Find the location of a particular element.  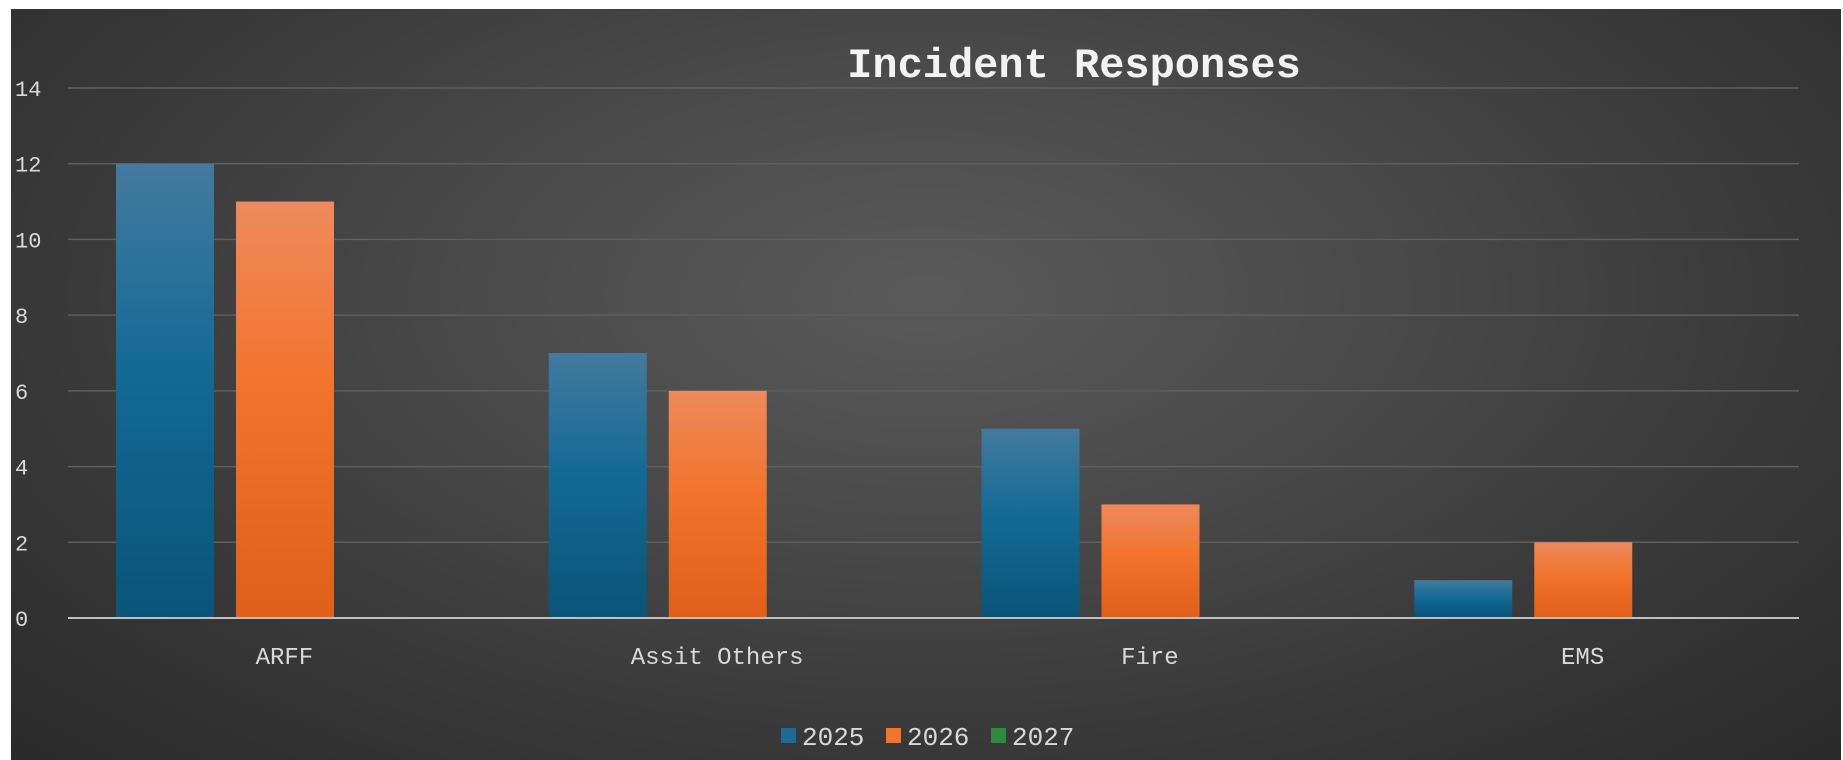

y-tick-label: 12 is located at coordinates (28, 166).